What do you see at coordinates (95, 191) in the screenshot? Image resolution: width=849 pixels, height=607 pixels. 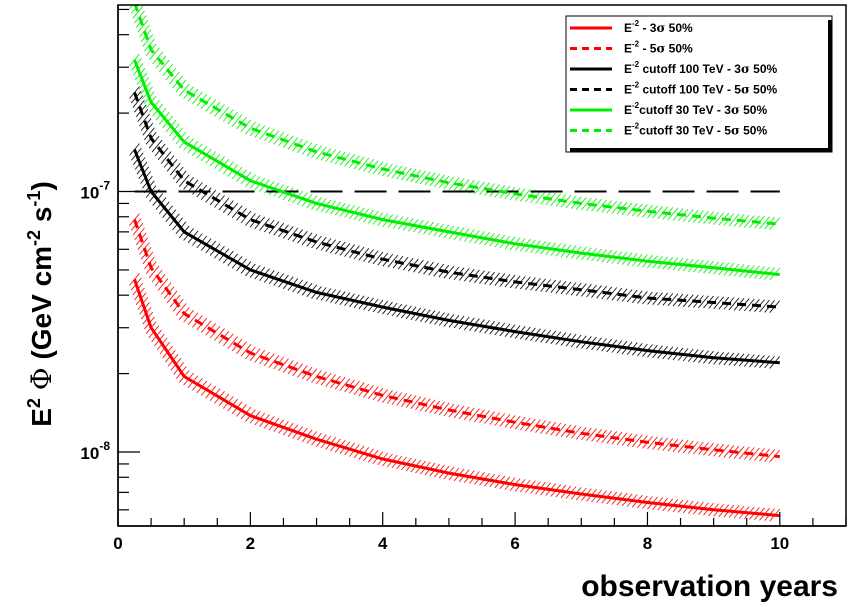 I see `y-tick-label: 10⁻⁷` at bounding box center [95, 191].